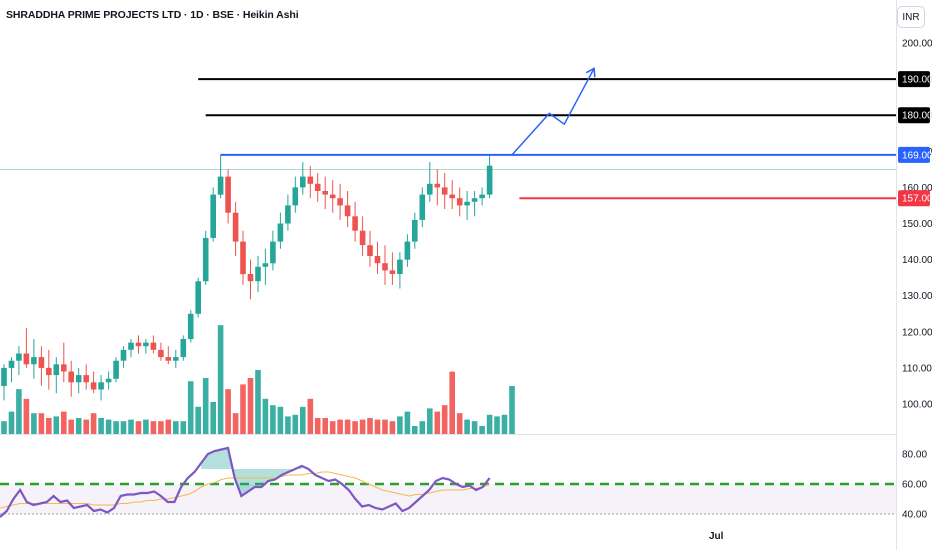 This screenshot has height=550, width=932. Describe the element at coordinates (917, 224) in the screenshot. I see `price-tick-label: 150.00` at that location.